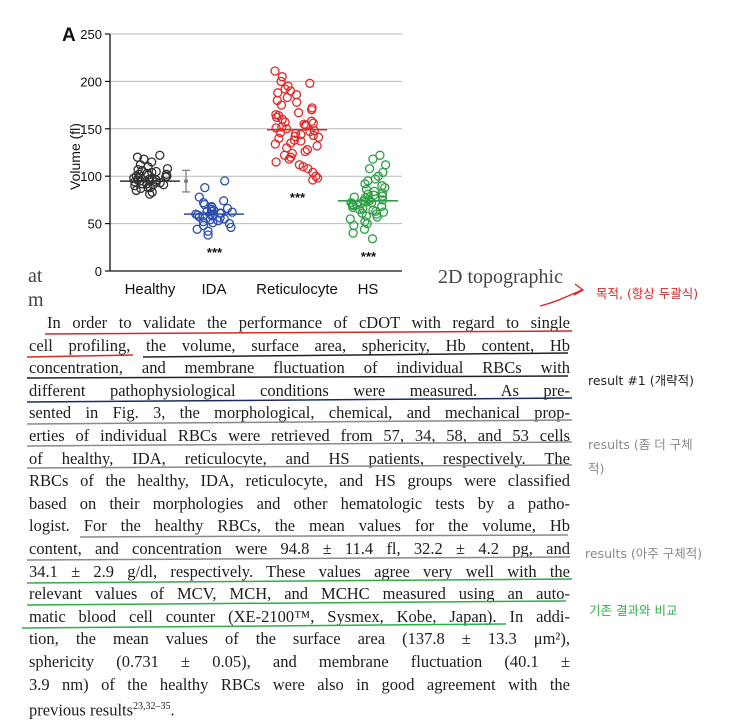 The height and width of the screenshot is (722, 735). What do you see at coordinates (91, 129) in the screenshot?
I see `y-tick-label: 150` at bounding box center [91, 129].